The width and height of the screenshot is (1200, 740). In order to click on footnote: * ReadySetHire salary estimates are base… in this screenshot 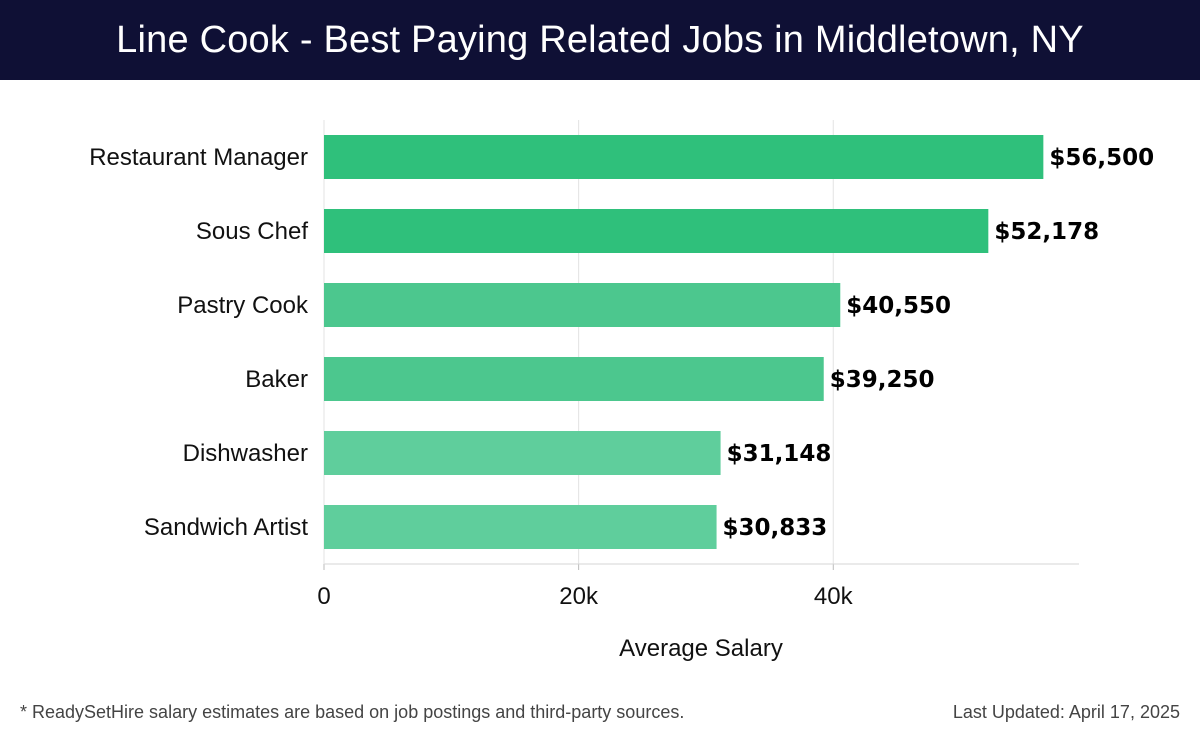, I will do `click(352, 712)`.